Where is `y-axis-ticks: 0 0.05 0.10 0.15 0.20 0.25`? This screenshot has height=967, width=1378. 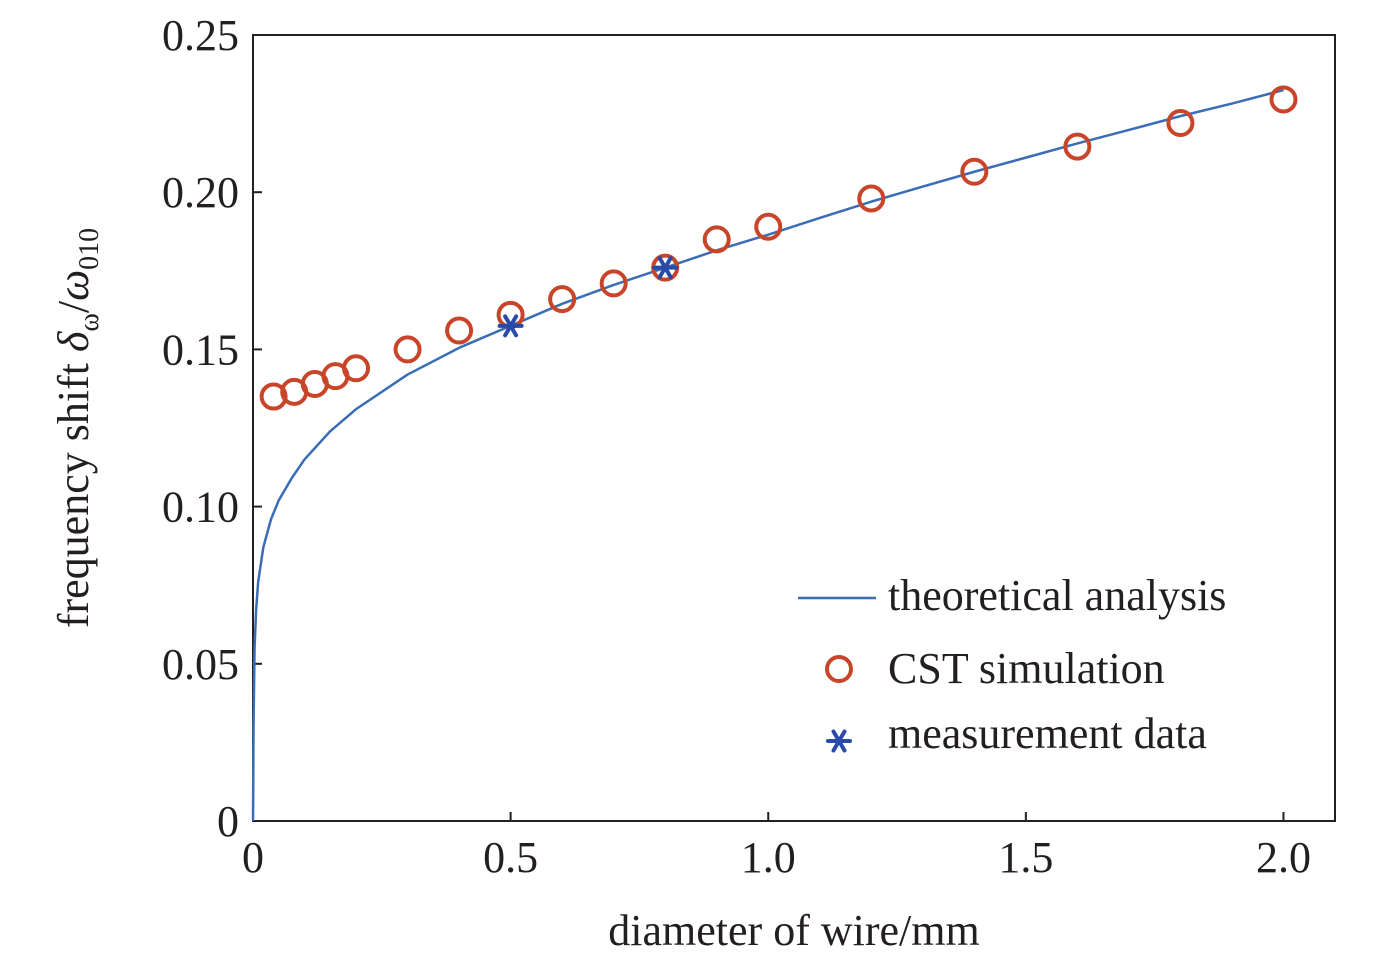 y-axis-ticks: 0 0.05 0.10 0.15 0.20 0.25 is located at coordinates (212, 428).